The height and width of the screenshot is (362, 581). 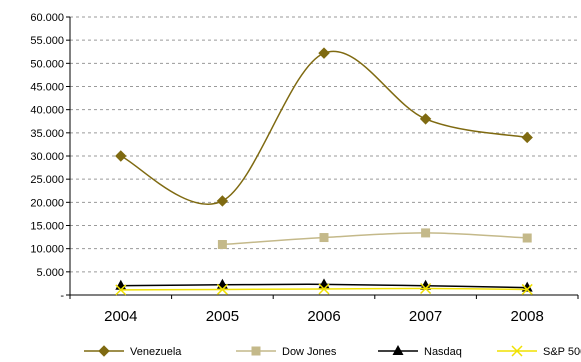 What do you see at coordinates (47, 227) in the screenshot?
I see `y-tick-label: 15.000` at bounding box center [47, 227].